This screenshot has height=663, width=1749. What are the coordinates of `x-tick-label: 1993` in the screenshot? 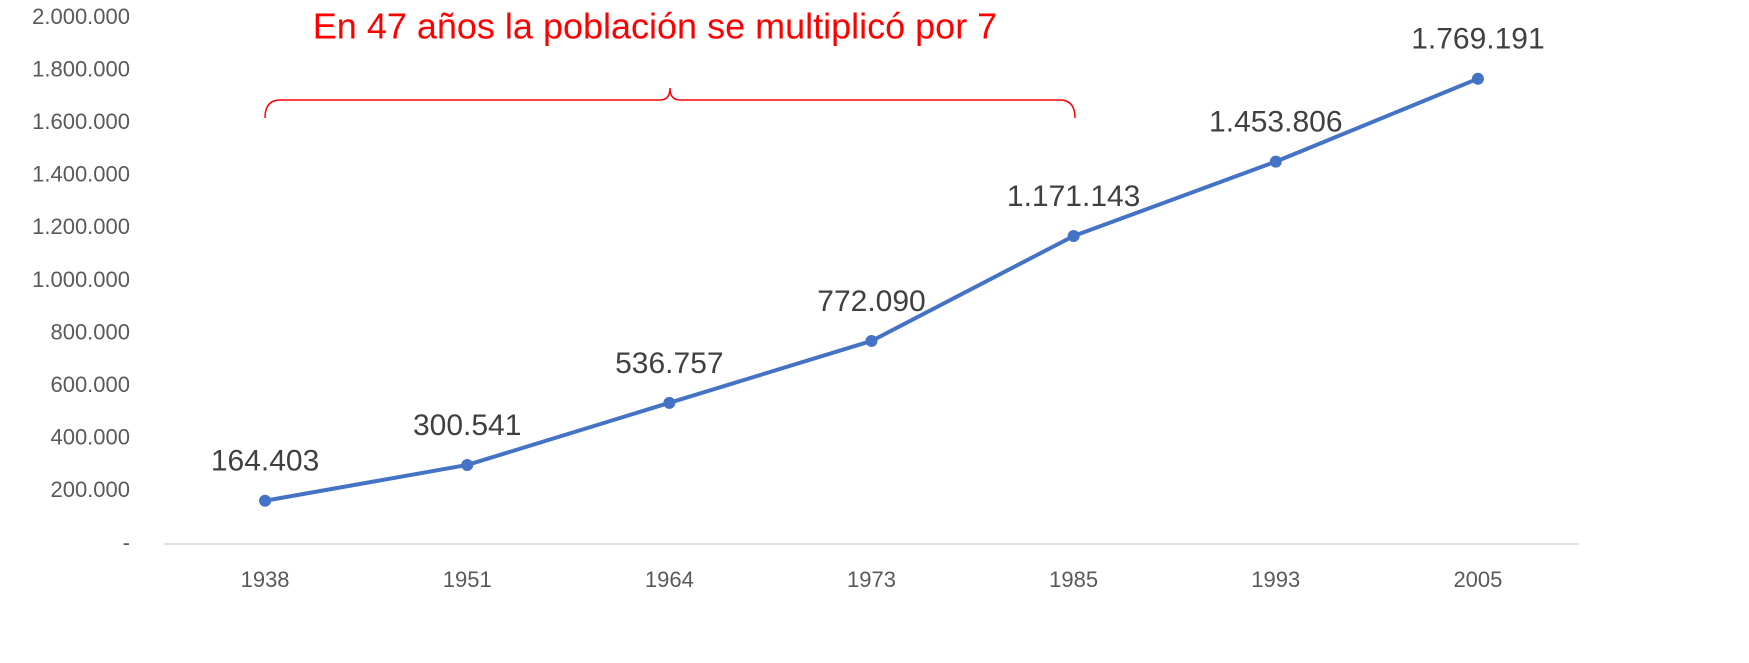 It's located at (1275, 579).